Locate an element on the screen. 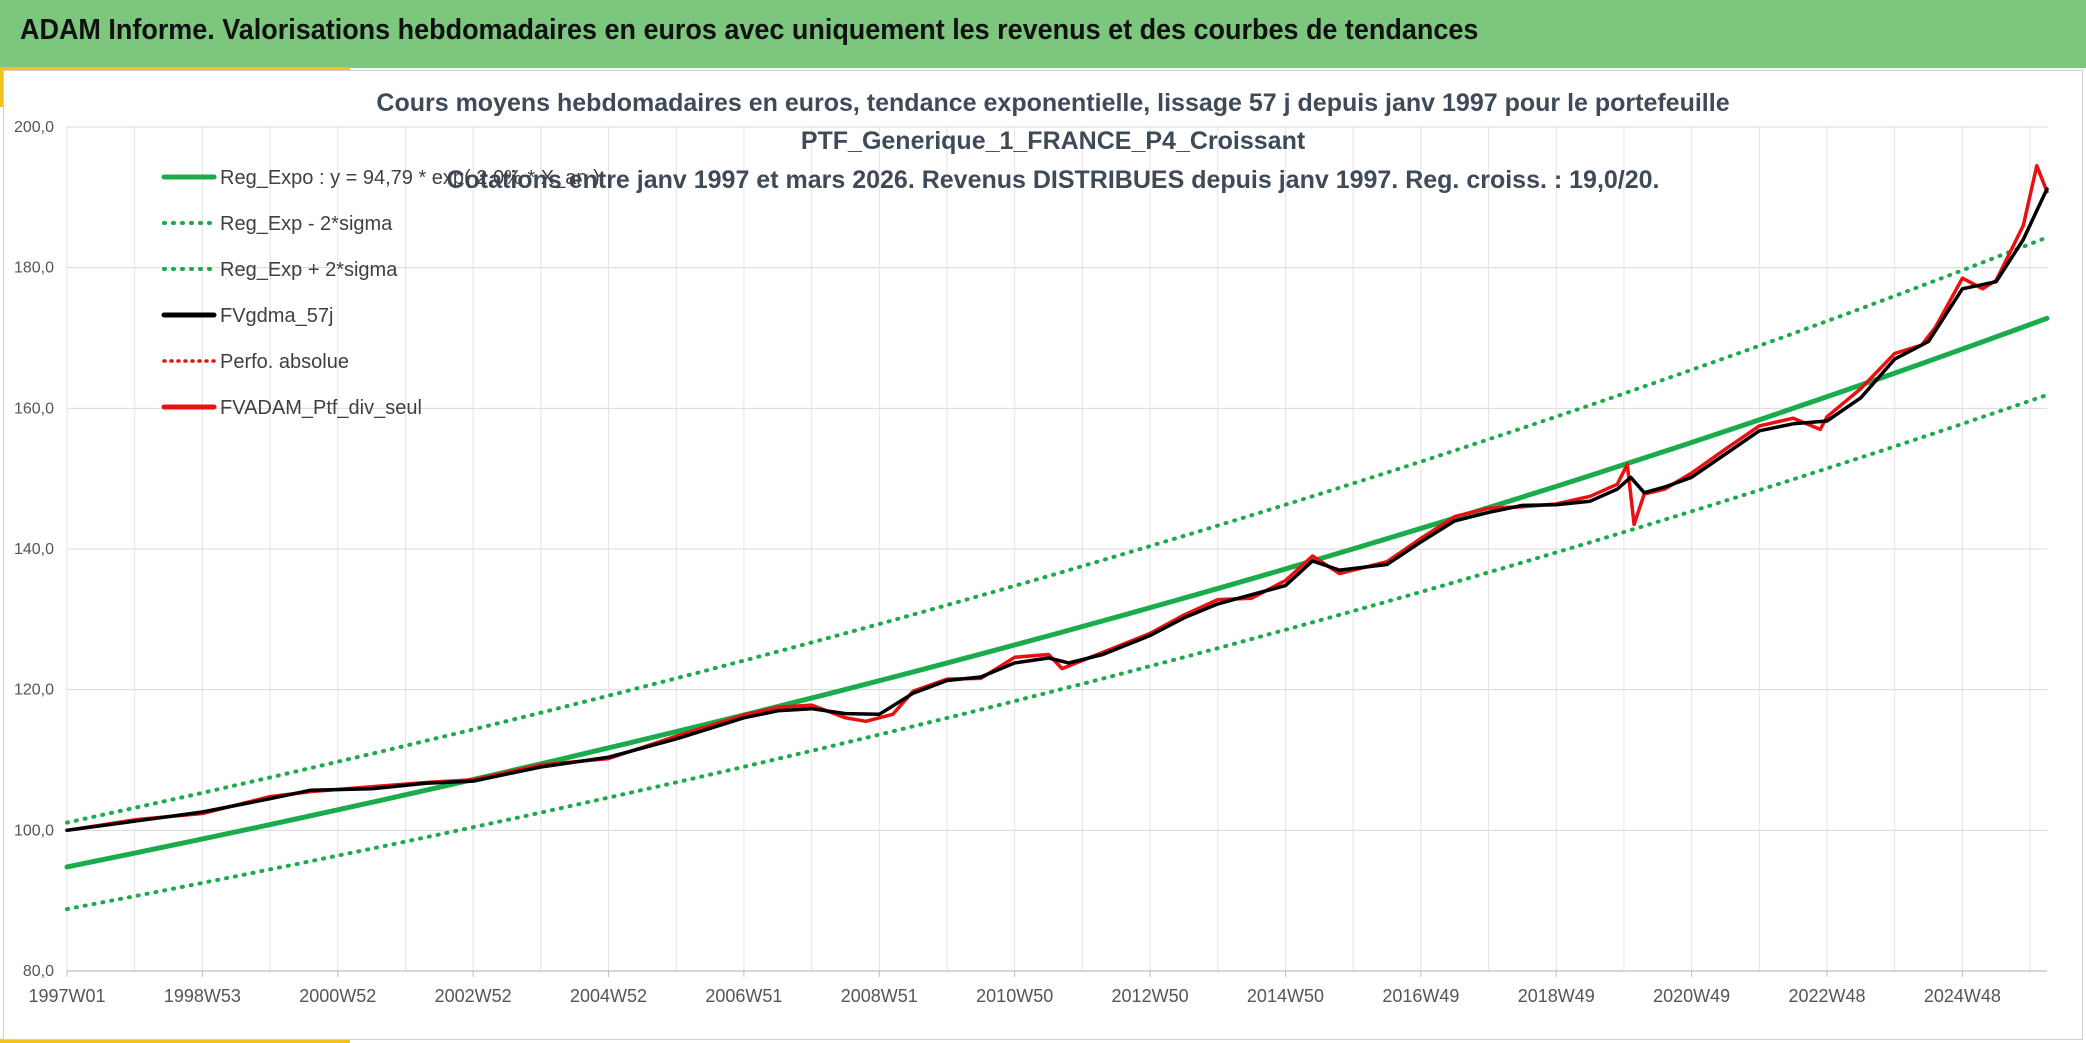 Image resolution: width=2086 pixels, height=1043 pixels. legend-label: Reg_Exp - 2*sigma is located at coordinates (306, 224).